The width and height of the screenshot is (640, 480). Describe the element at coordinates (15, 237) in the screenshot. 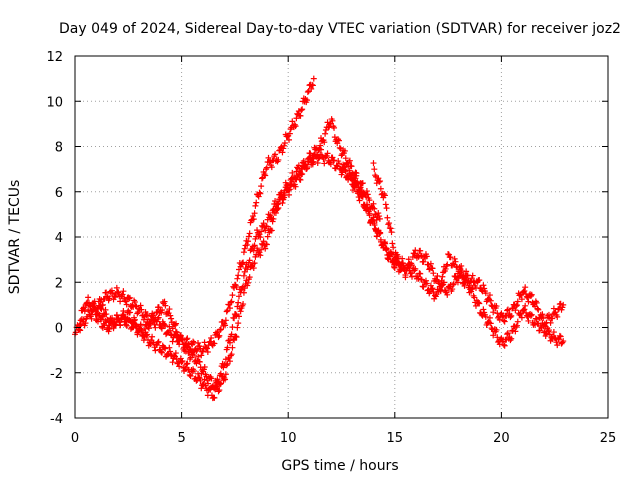

I see `y-axis-label: SDTVAR / TECUs` at that location.